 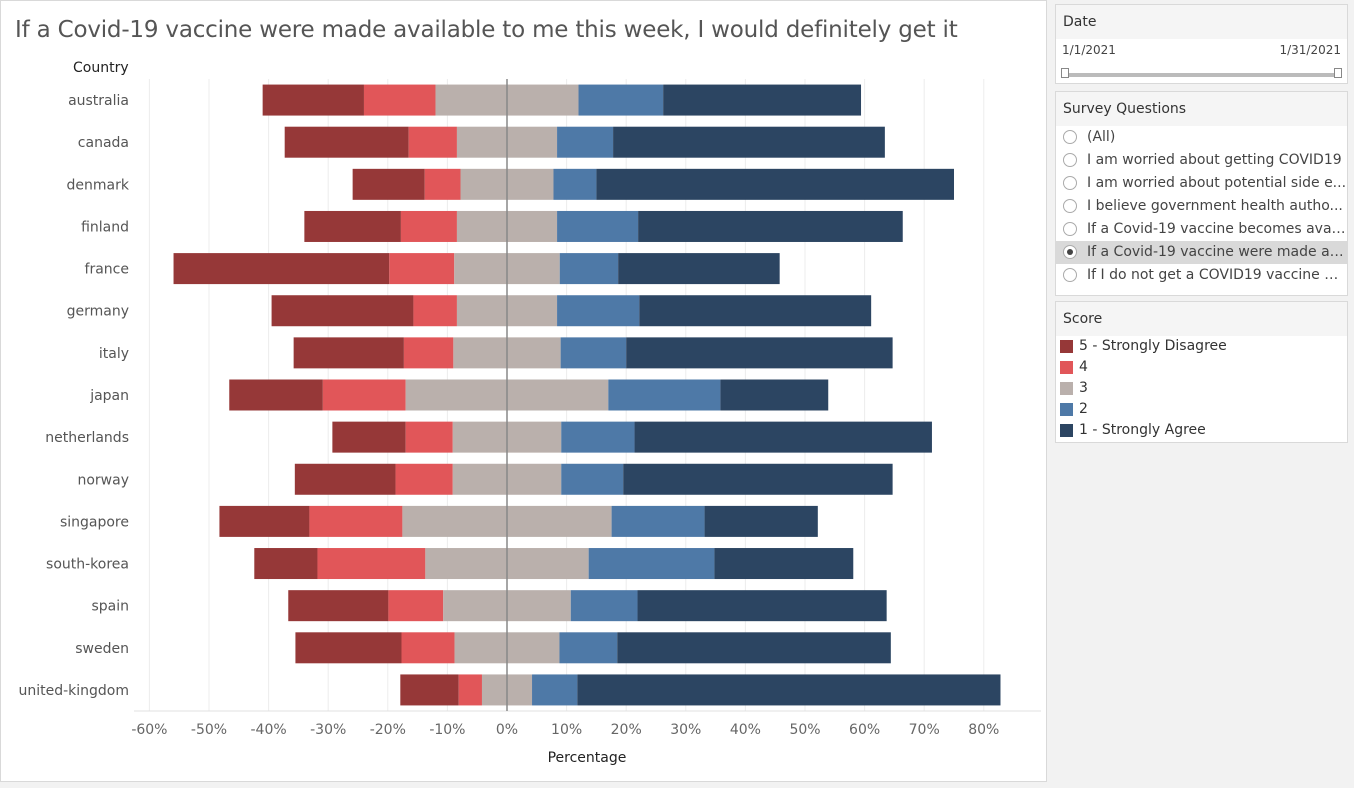 I want to click on x-tick-label: 60%, so click(x=864, y=730).